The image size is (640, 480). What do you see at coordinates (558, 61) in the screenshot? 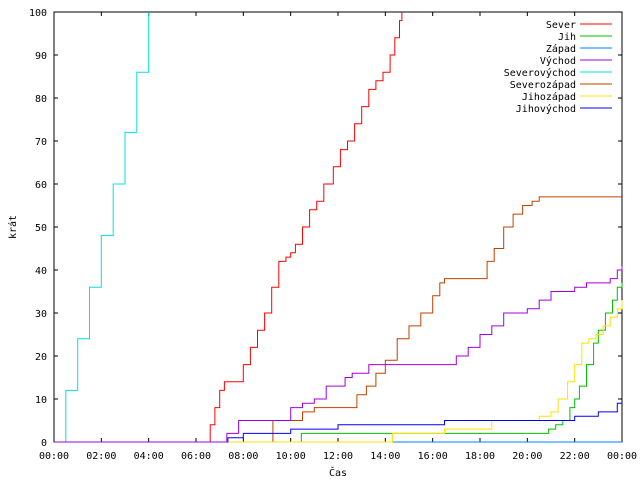
I see `legend-label: Východ` at bounding box center [558, 61].